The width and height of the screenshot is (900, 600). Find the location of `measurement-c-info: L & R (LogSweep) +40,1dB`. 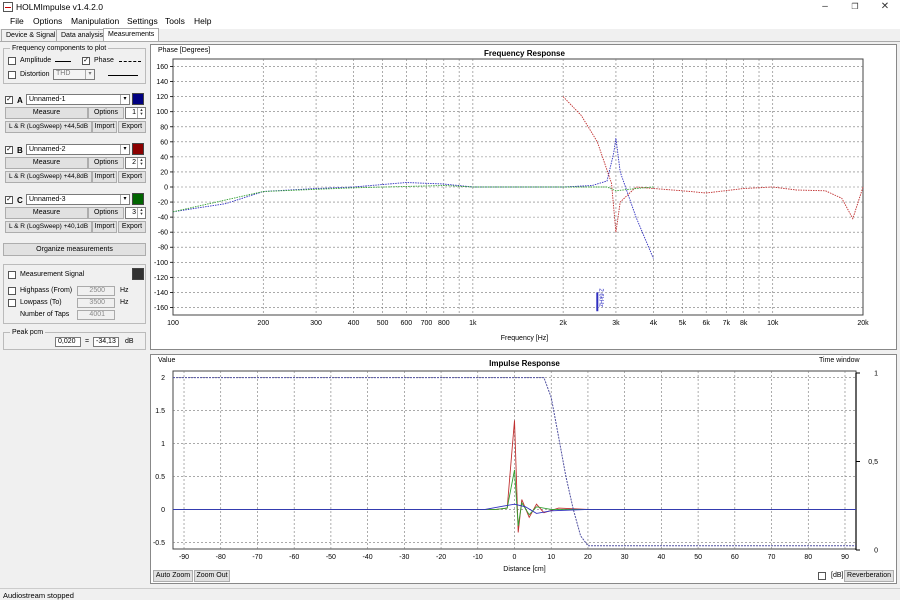

measurement-c-info: L & R (LogSweep) +40,1dB is located at coordinates (48, 227).